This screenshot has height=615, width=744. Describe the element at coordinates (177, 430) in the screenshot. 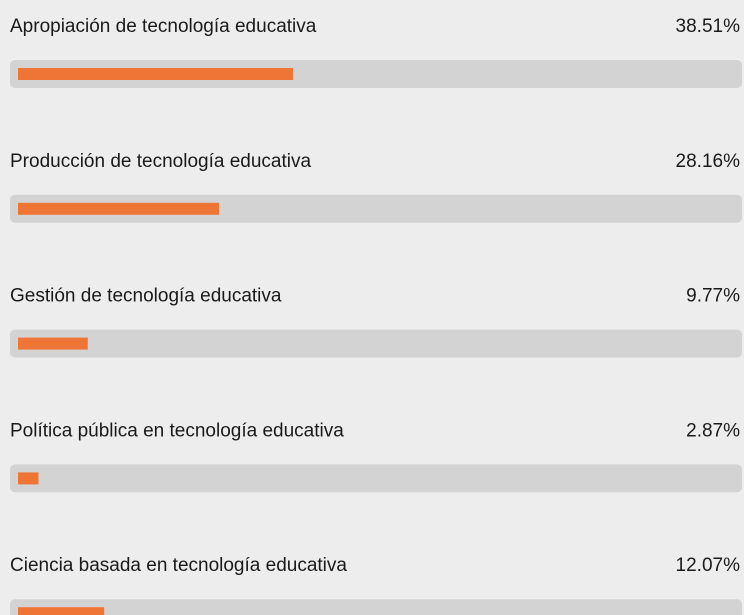

I see `category-label: Política pública en tecnología educativa` at that location.